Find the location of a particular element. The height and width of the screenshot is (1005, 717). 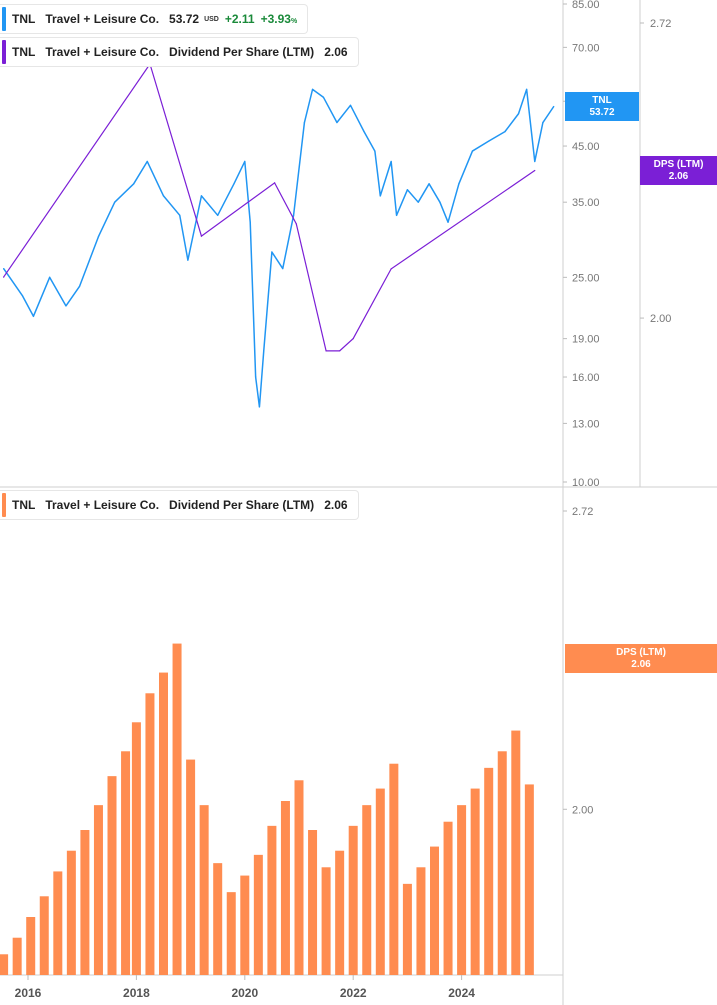

dps-top-flag-value: 2.06 is located at coordinates (678, 176).